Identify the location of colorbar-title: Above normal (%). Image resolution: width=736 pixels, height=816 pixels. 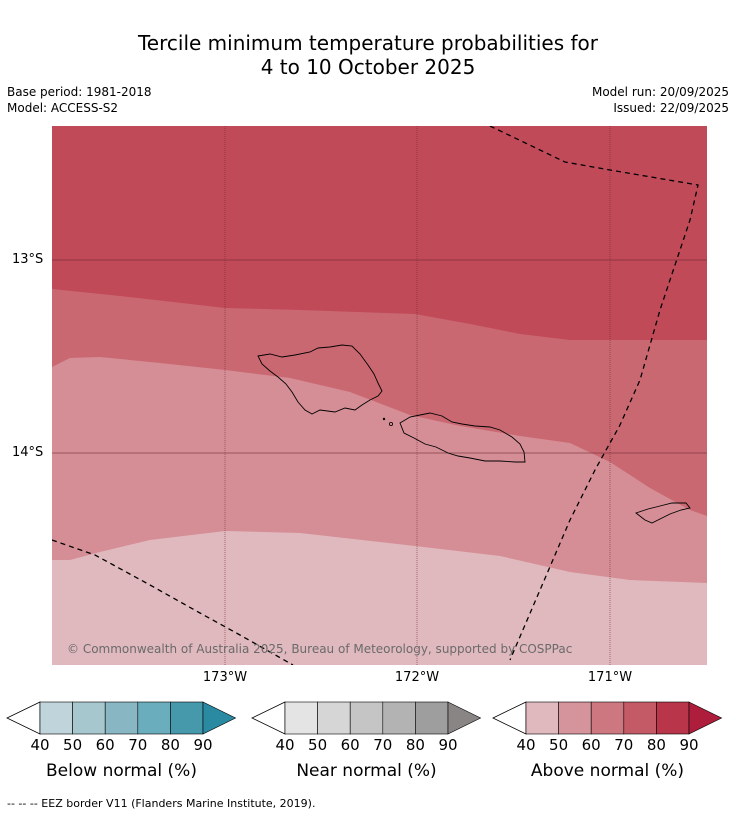
(607, 771).